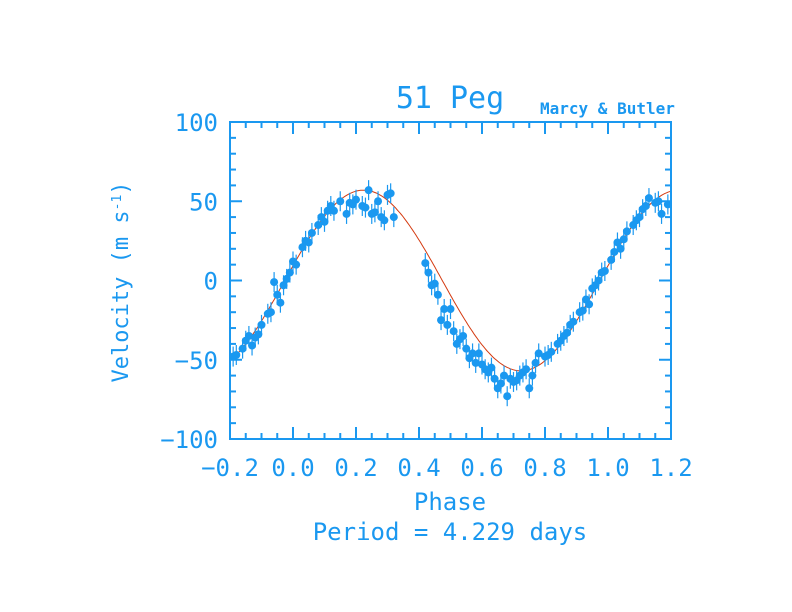  Describe the element at coordinates (196, 361) in the screenshot. I see `y-tick-label: −50` at that location.